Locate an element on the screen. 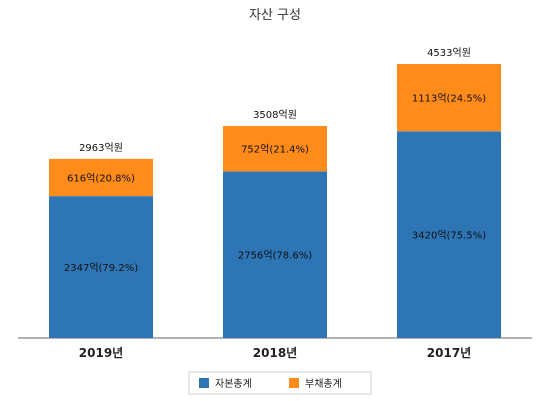 The image size is (550, 401). legend-swatch-liabilities is located at coordinates (294, 383).